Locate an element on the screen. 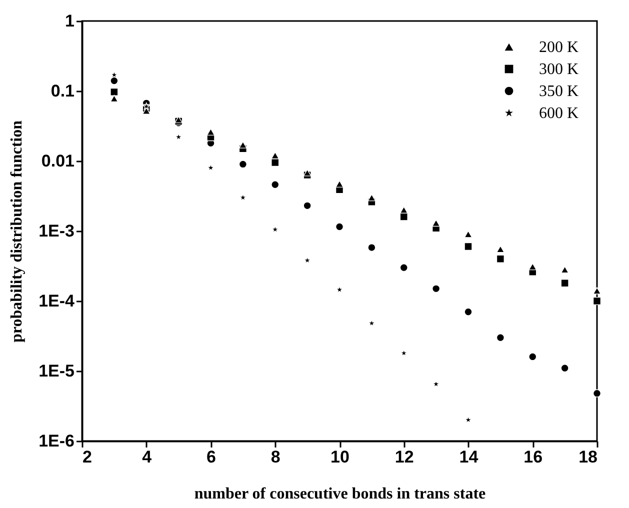 The height and width of the screenshot is (508, 629). x-tick-label: 14 is located at coordinates (469, 457).